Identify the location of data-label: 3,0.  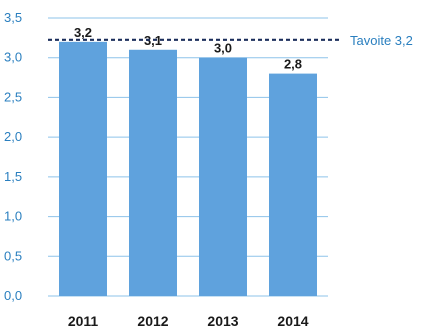
(223, 48).